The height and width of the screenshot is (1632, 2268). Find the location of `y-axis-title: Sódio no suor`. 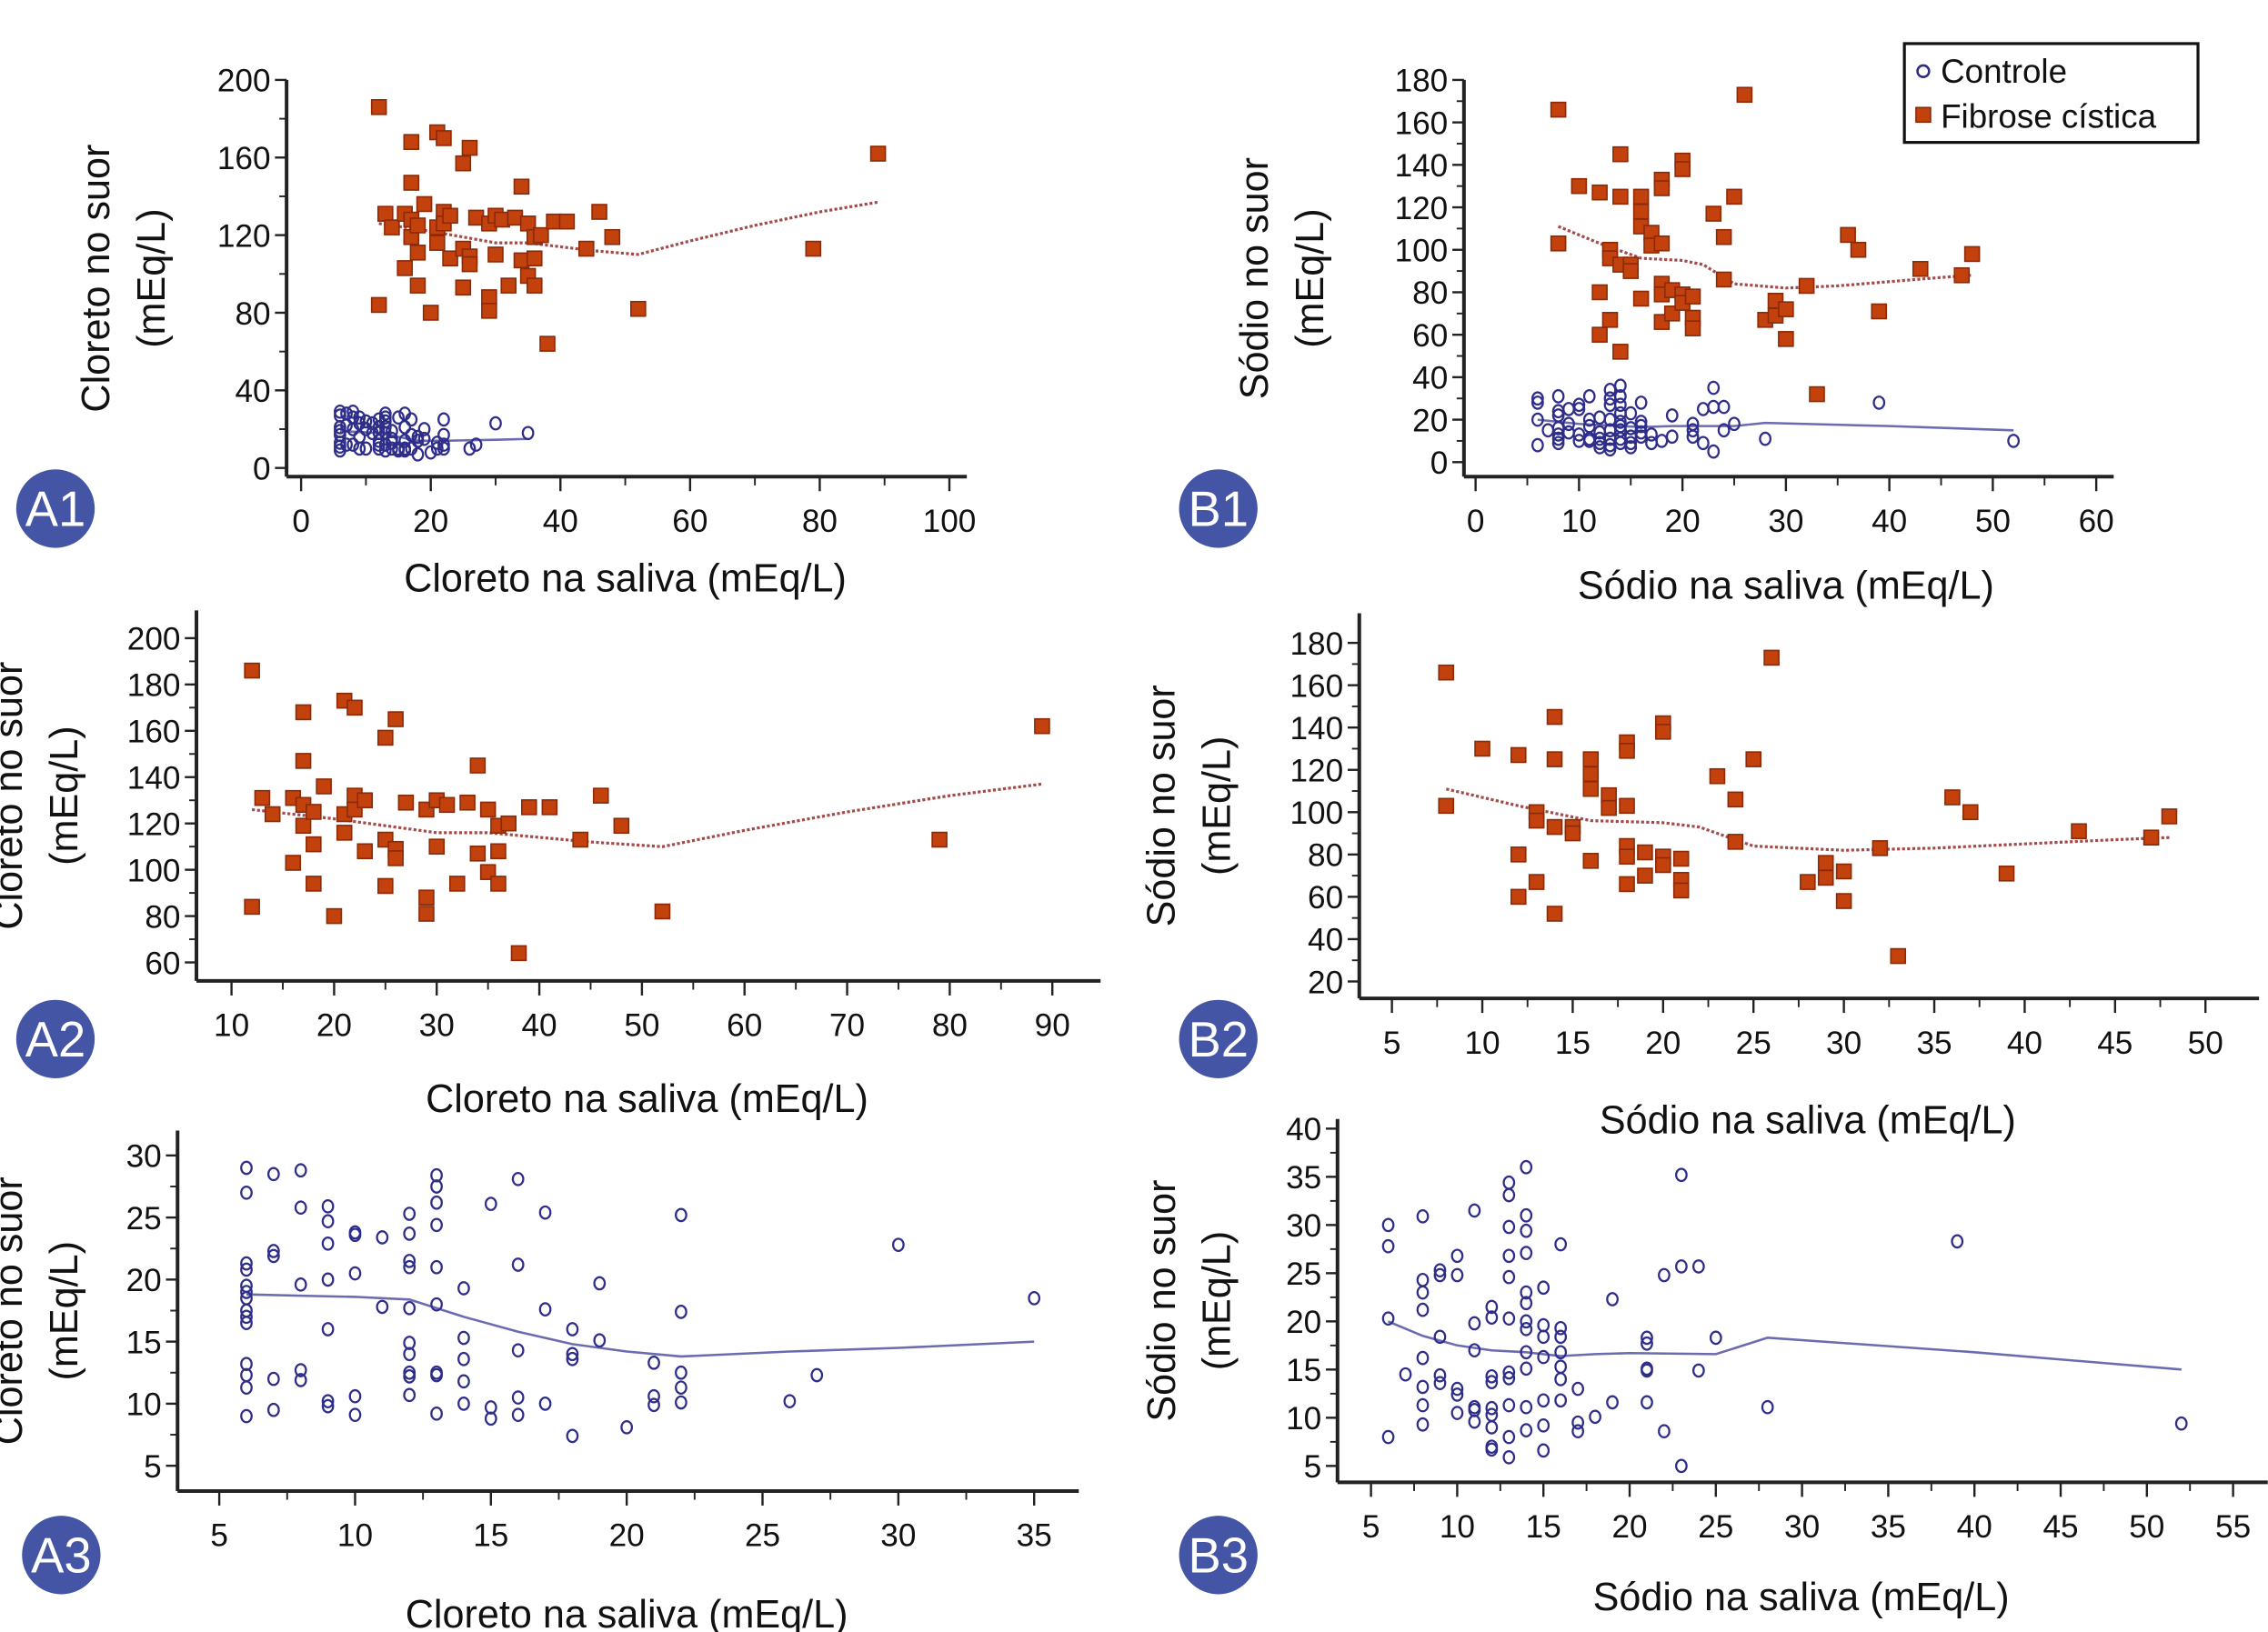

y-axis-title: Sódio no suor is located at coordinates (1162, 1300).